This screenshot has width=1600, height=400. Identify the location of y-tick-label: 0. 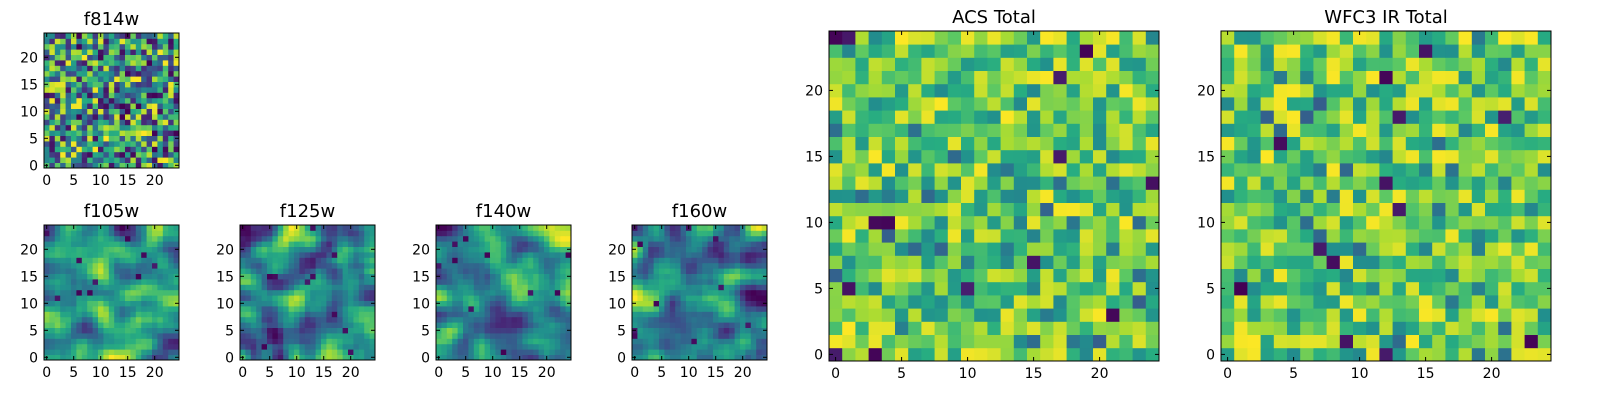
(33, 166).